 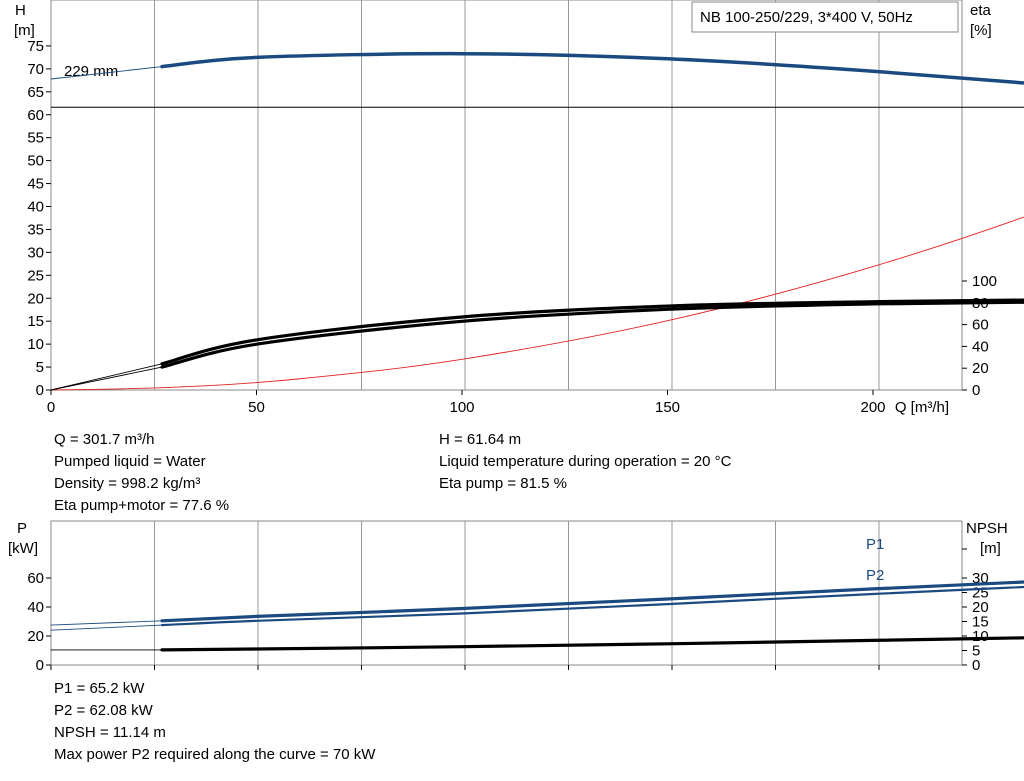 I want to click on npsh-tick-label: 15, so click(x=980, y=622).